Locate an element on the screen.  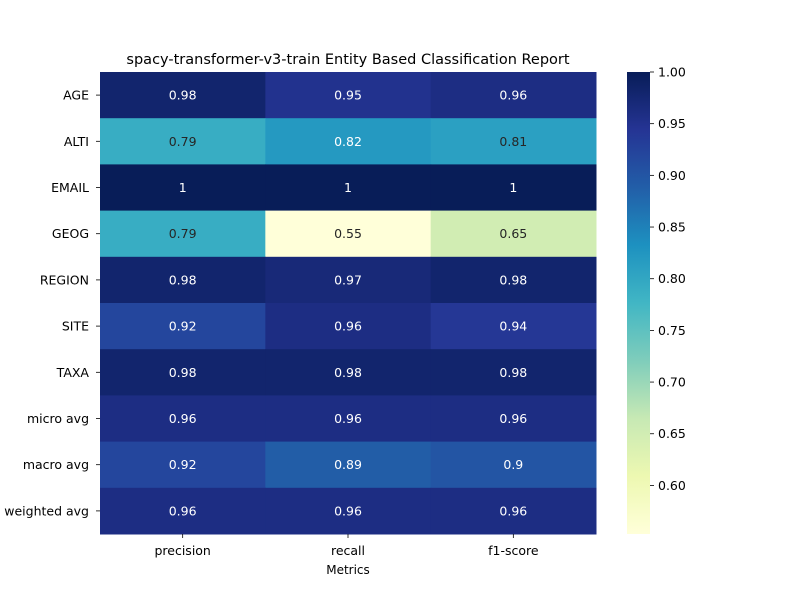
cell-value-label: 0.82 is located at coordinates (348, 141).